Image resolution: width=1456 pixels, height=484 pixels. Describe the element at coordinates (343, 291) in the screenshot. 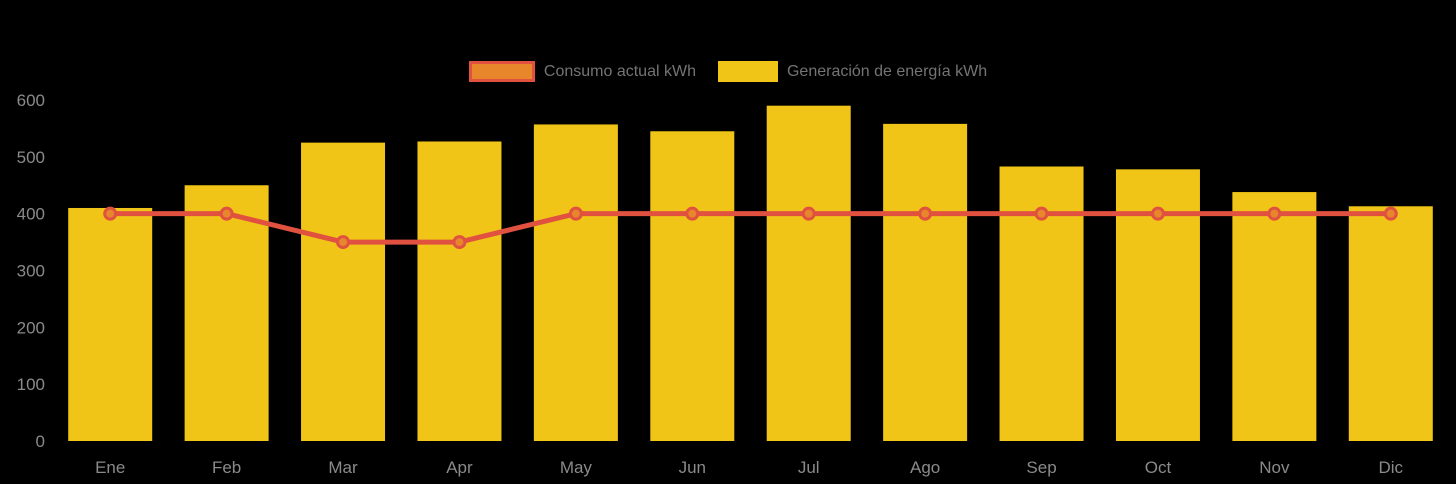

I see `generacion-bar-mar` at that location.